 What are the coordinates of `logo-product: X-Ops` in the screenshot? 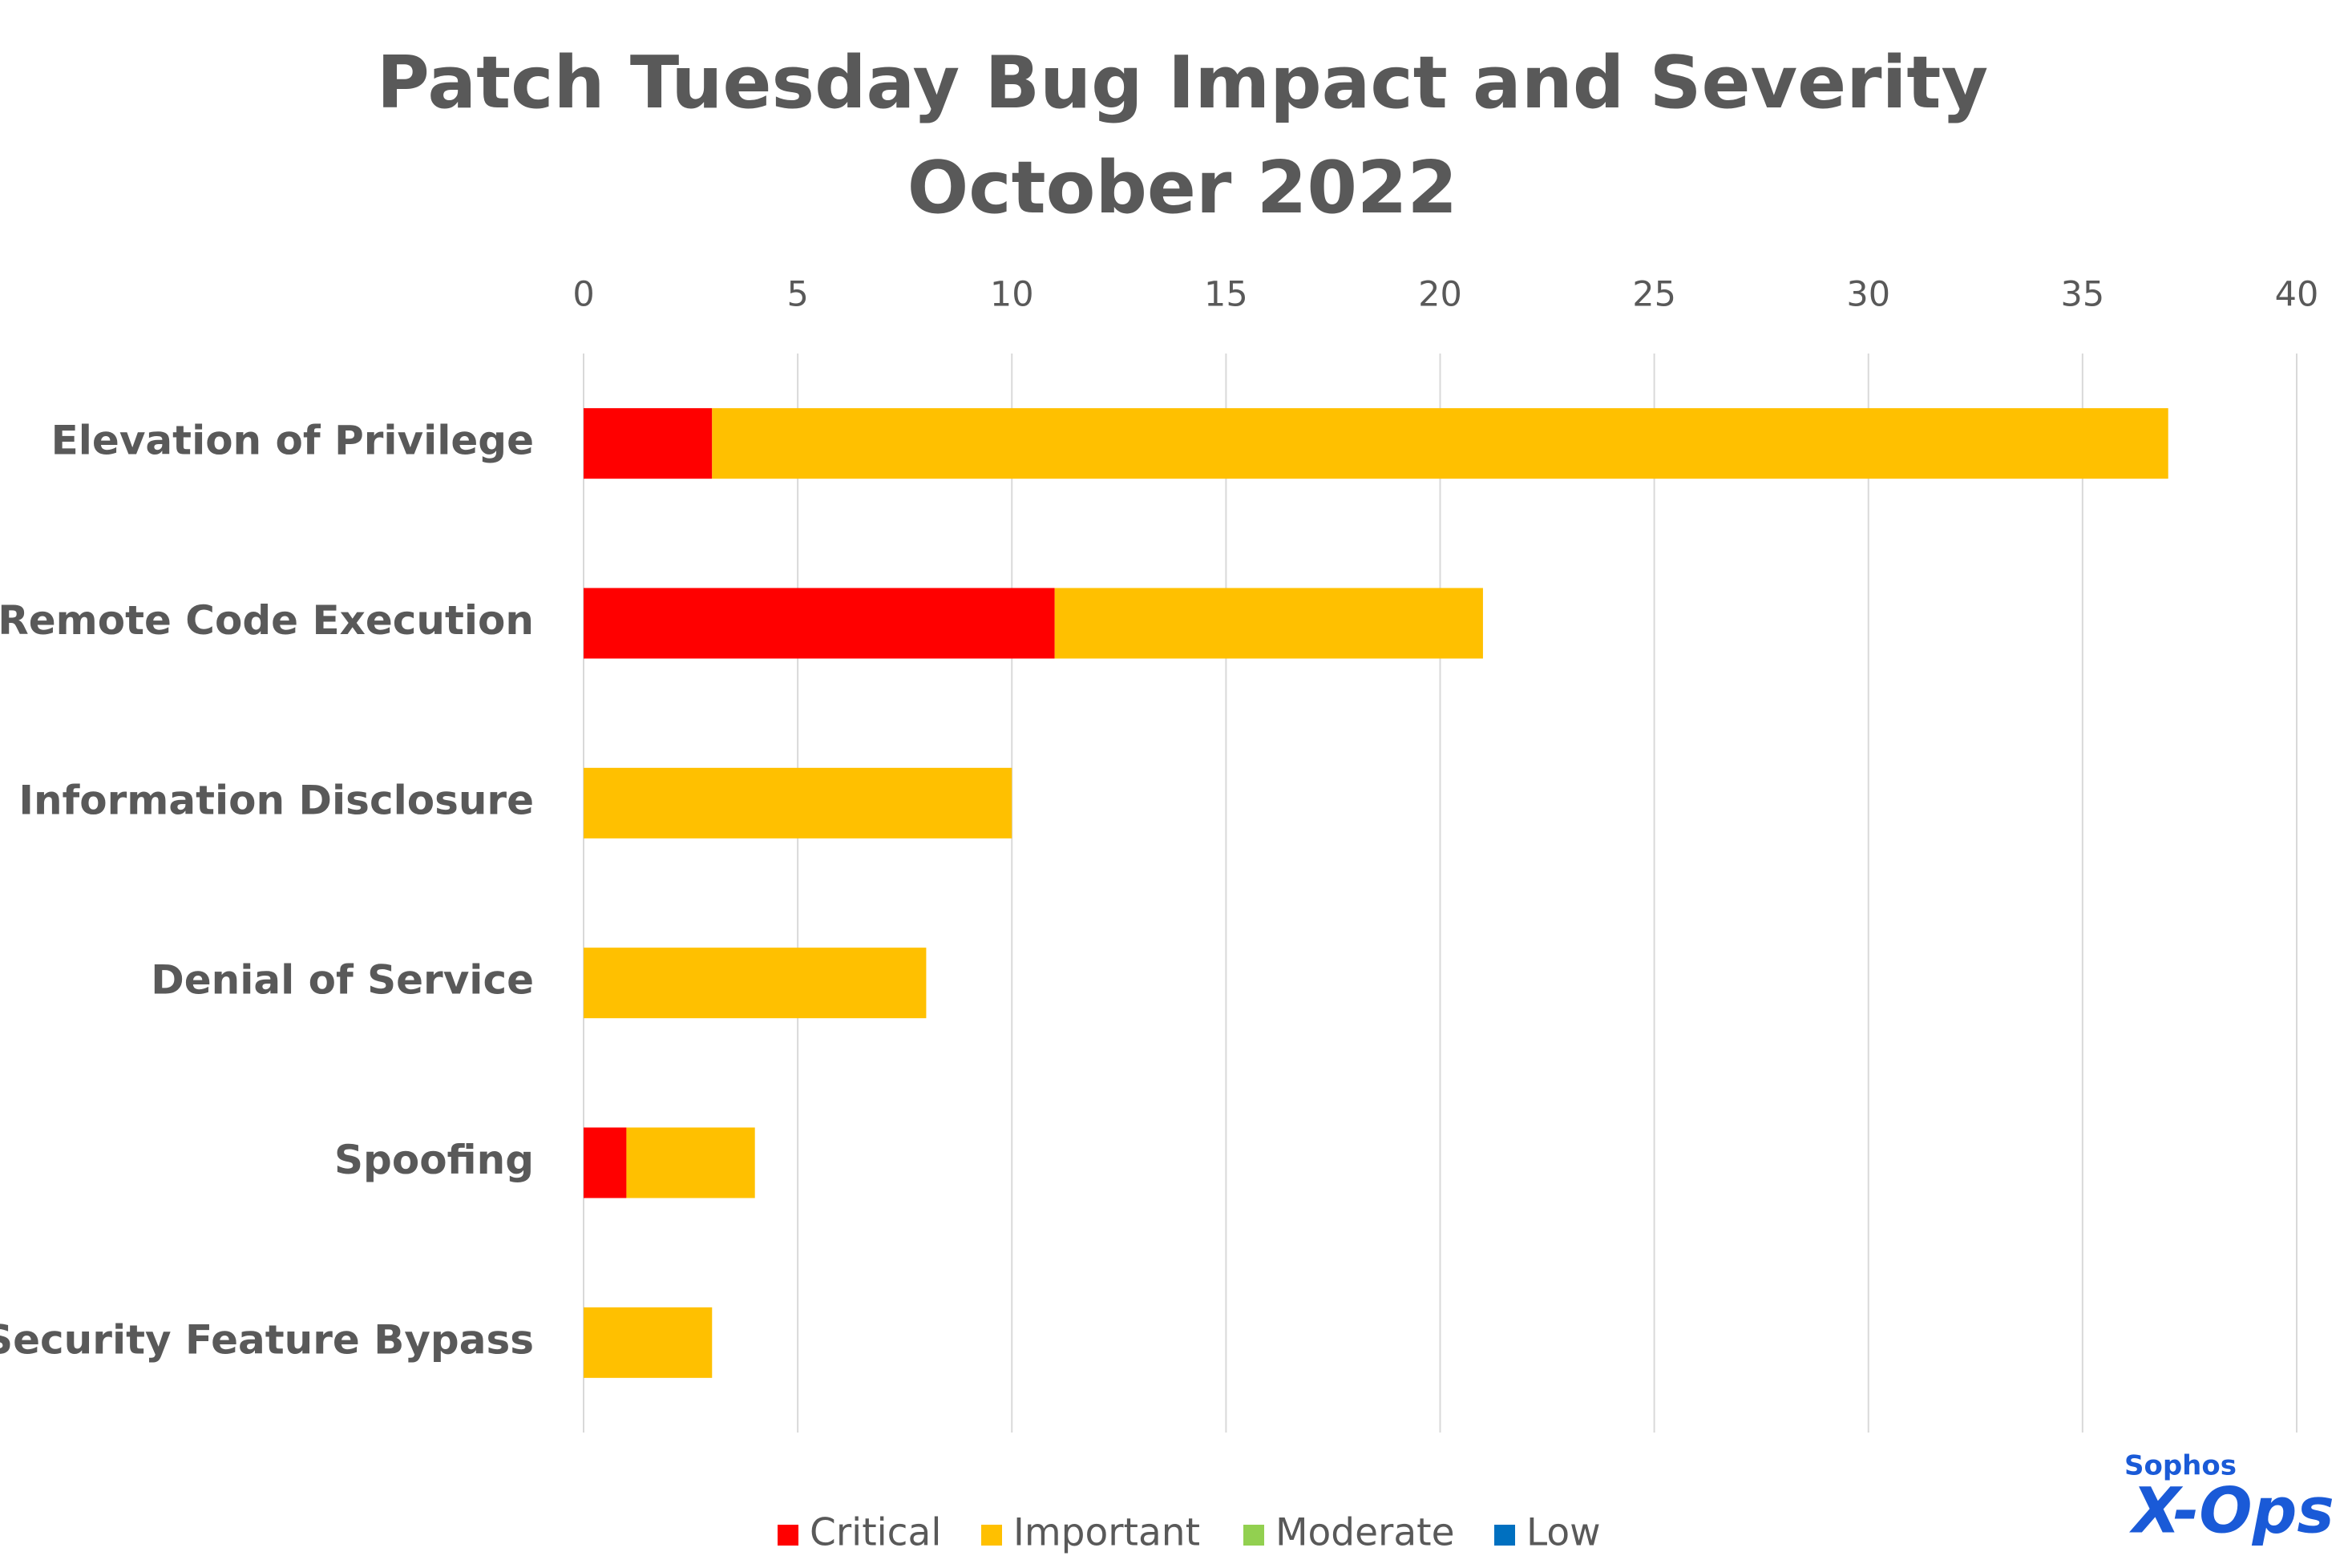 It's located at (2231, 1511).